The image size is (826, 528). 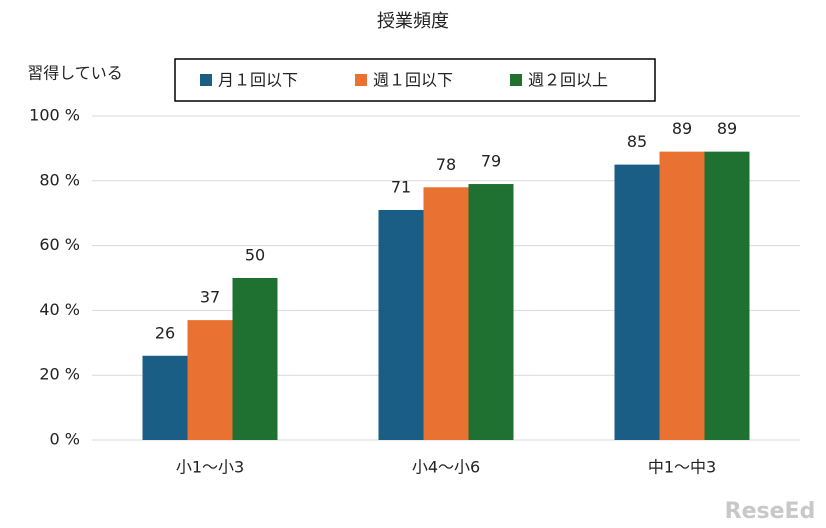 I want to click on x-tick-label: 小4～小6, so click(x=446, y=467).